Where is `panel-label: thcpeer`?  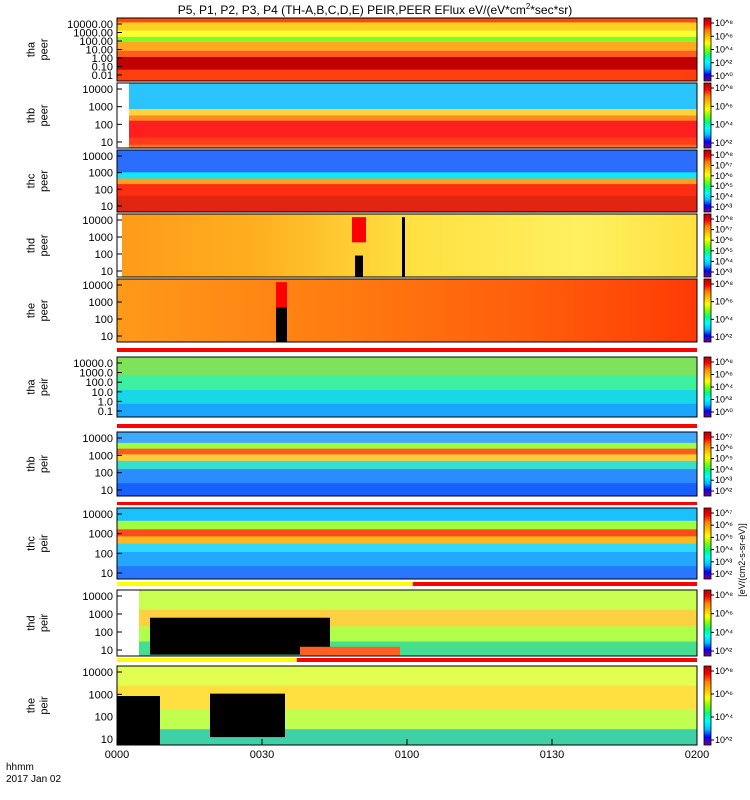
panel-label: thcpeer is located at coordinates (38, 181).